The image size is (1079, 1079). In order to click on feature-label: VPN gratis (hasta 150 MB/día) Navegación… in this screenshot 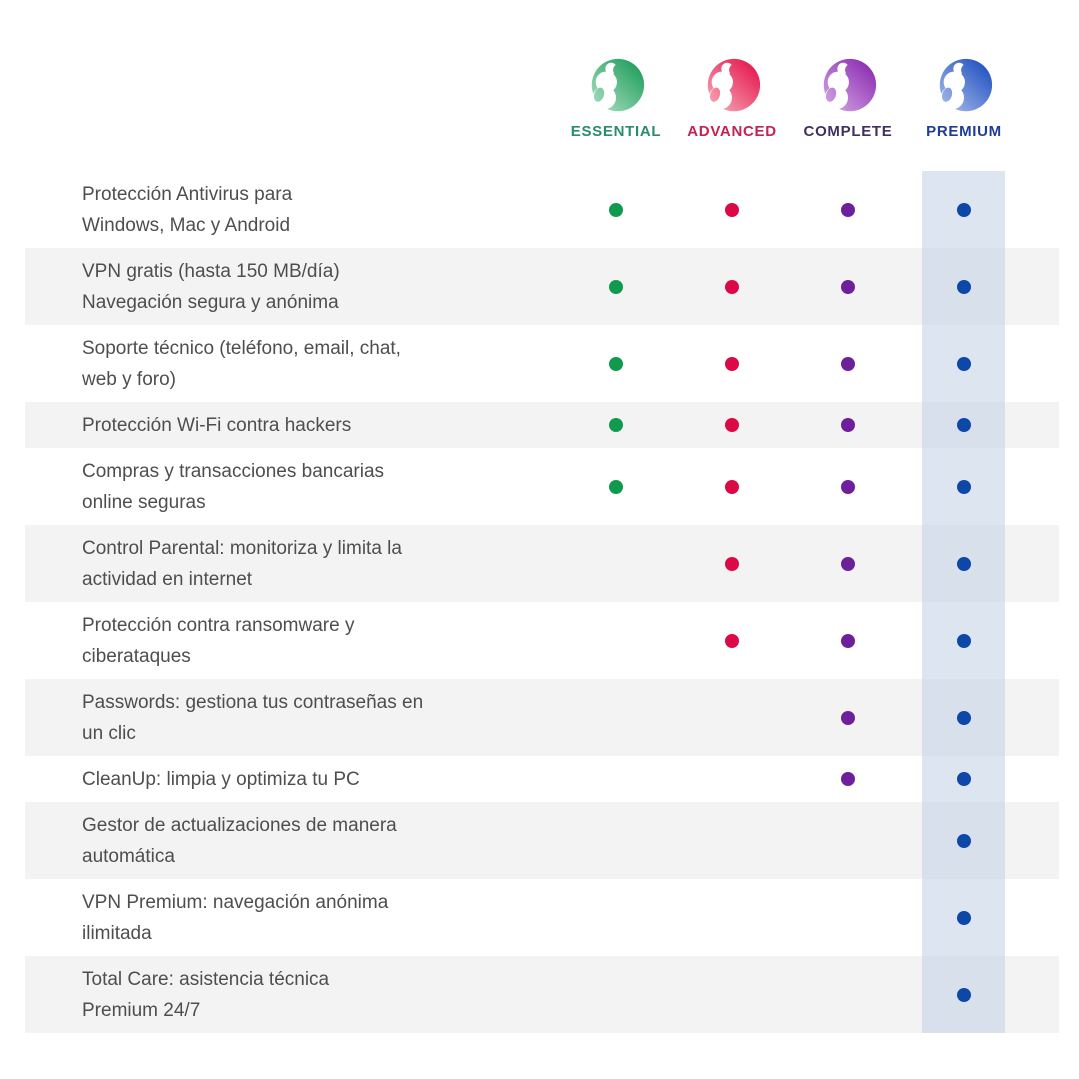, I will do `click(211, 286)`.